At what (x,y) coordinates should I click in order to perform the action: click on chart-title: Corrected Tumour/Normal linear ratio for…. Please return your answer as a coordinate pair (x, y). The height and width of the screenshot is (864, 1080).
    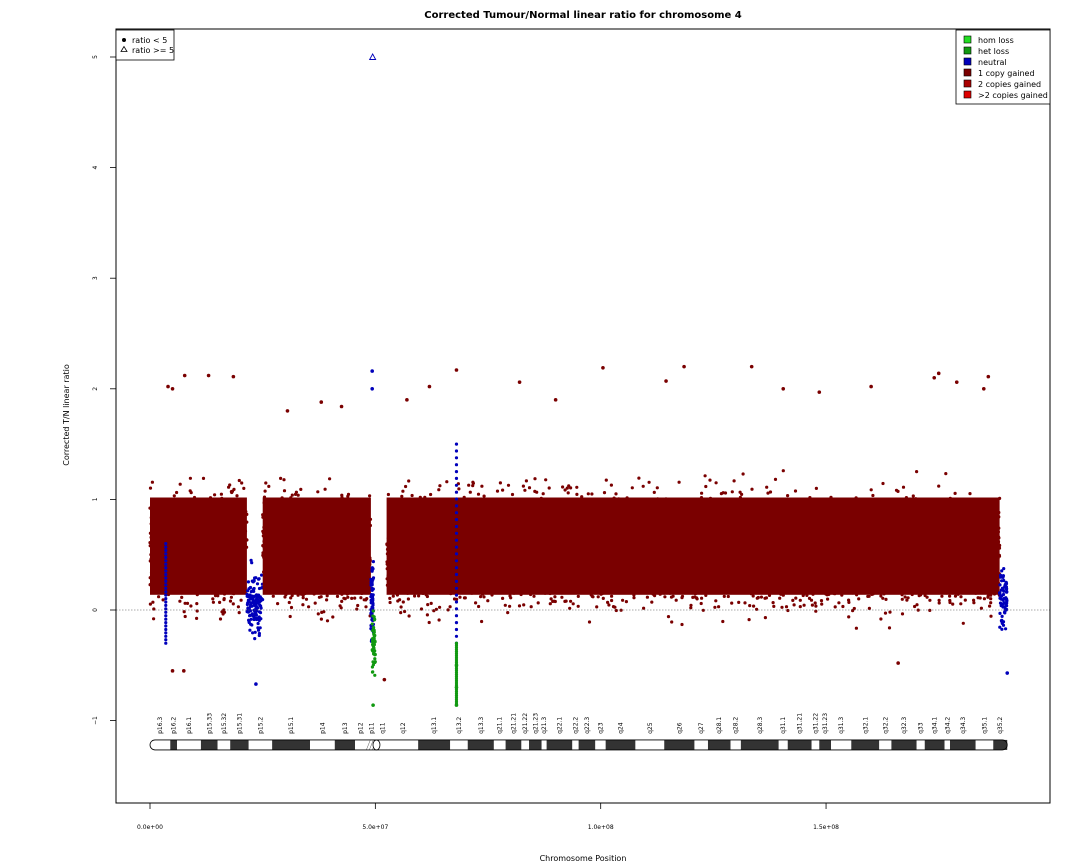
    Looking at the image, I should click on (583, 15).